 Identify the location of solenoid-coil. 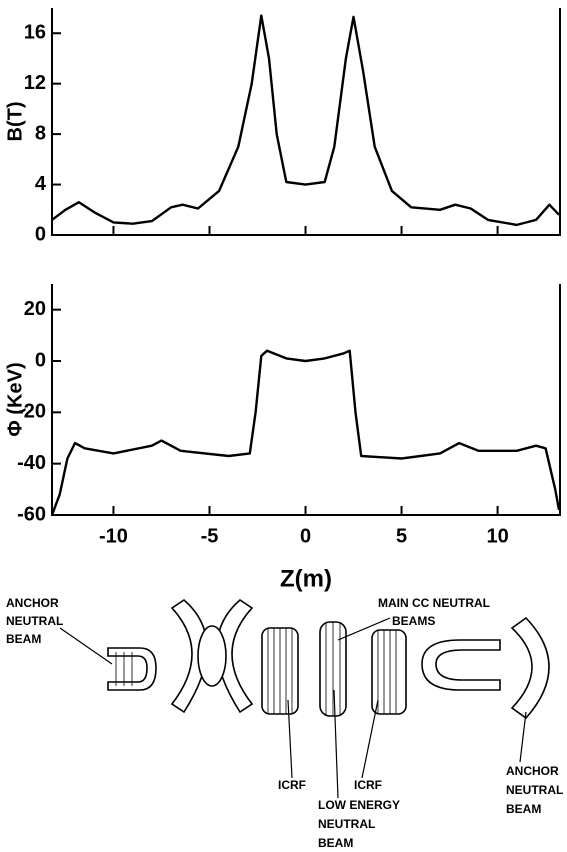
(389, 672).